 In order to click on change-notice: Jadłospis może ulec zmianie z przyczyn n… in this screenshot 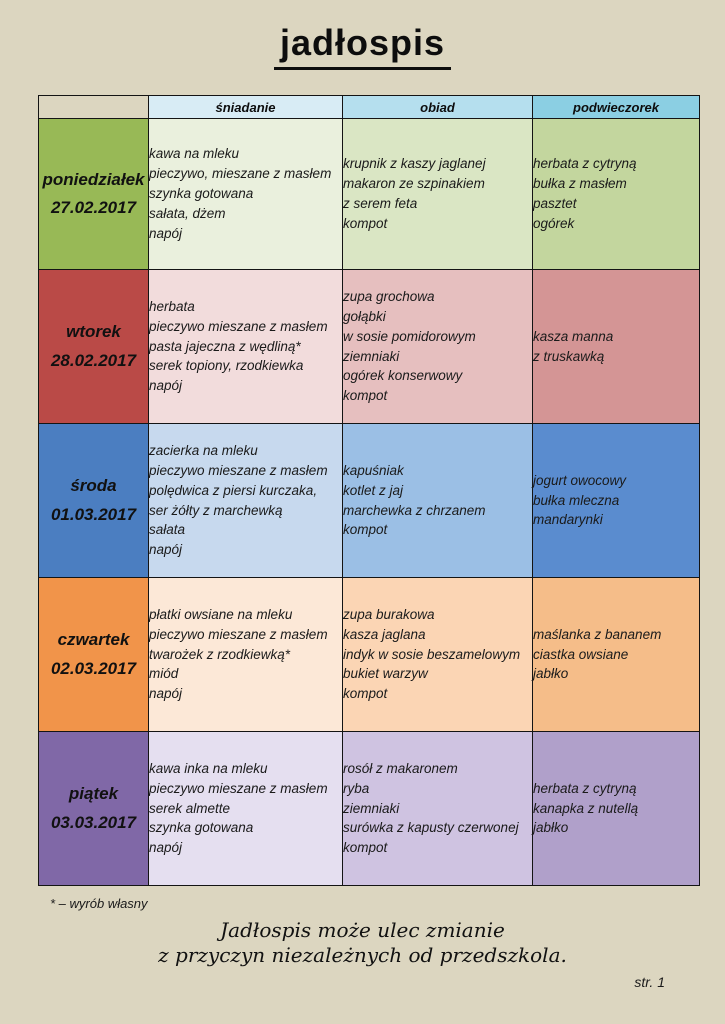, I will do `click(362, 943)`.